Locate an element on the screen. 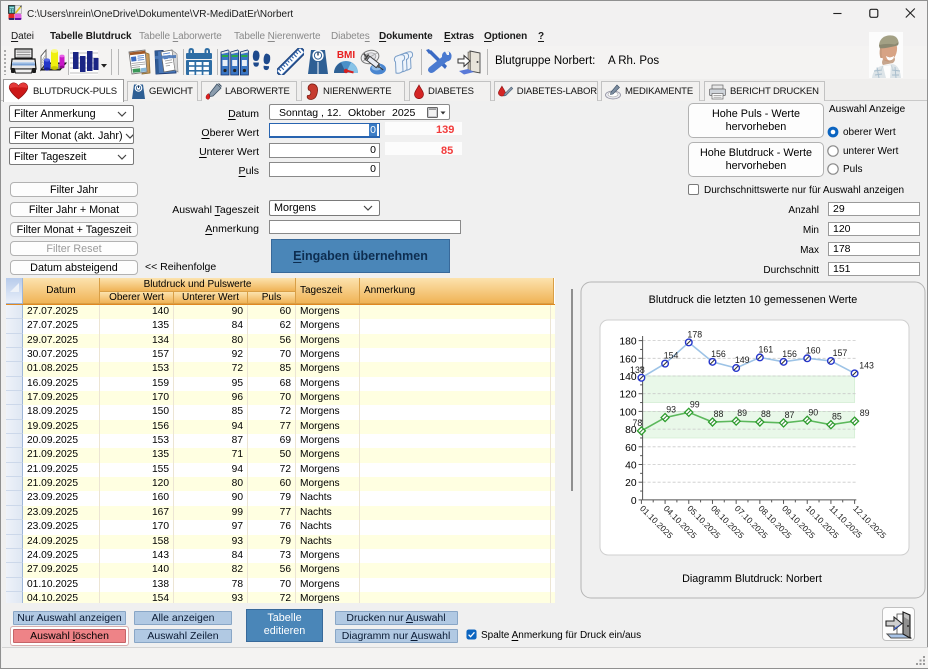 The height and width of the screenshot is (669, 928). svg-text: 87 is located at coordinates (790, 415).